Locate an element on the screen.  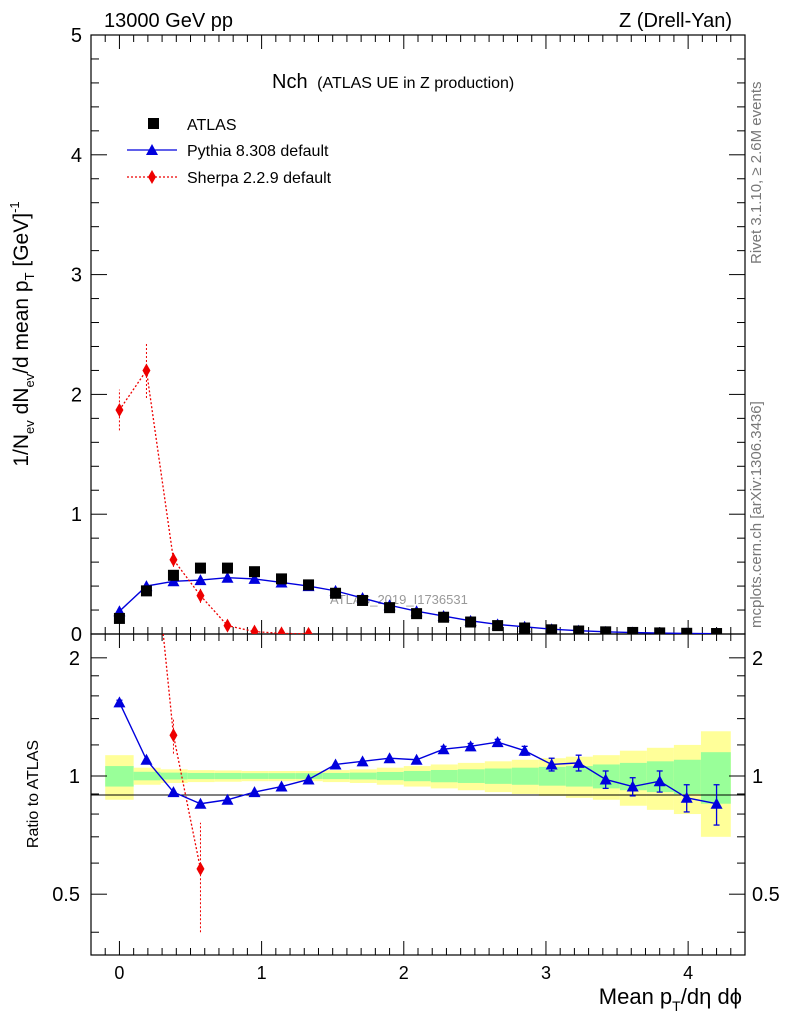
main-y-tick-label: 3 is located at coordinates (76, 276).